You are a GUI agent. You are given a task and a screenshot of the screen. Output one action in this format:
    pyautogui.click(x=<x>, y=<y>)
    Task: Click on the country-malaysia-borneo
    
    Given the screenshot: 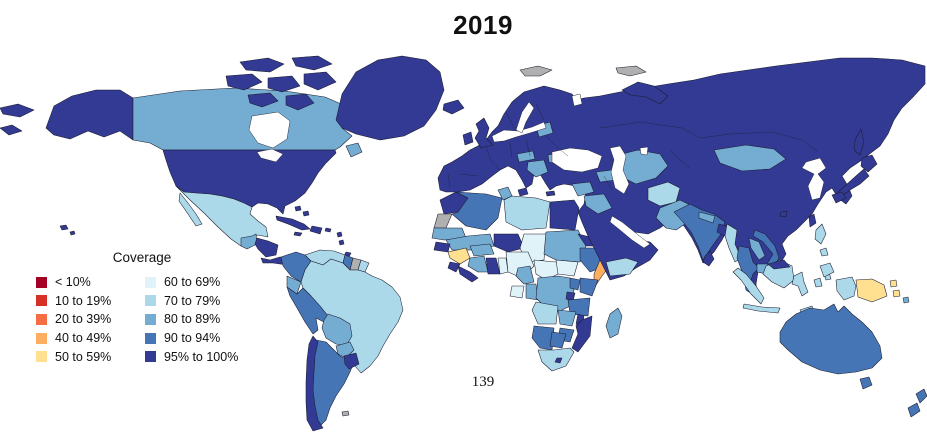 What is the action you would take?
    pyautogui.click(x=779, y=264)
    